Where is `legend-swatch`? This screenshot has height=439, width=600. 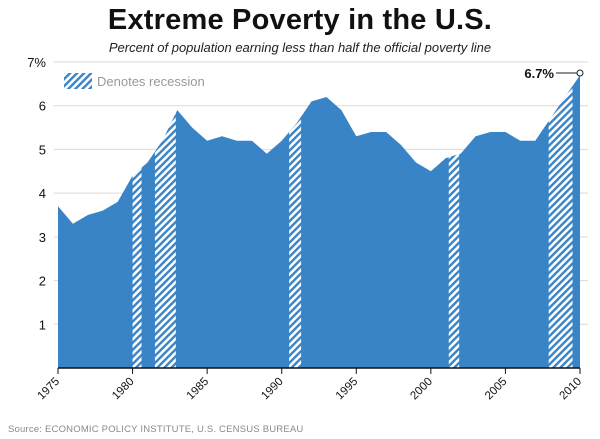
legend-swatch is located at coordinates (78, 81).